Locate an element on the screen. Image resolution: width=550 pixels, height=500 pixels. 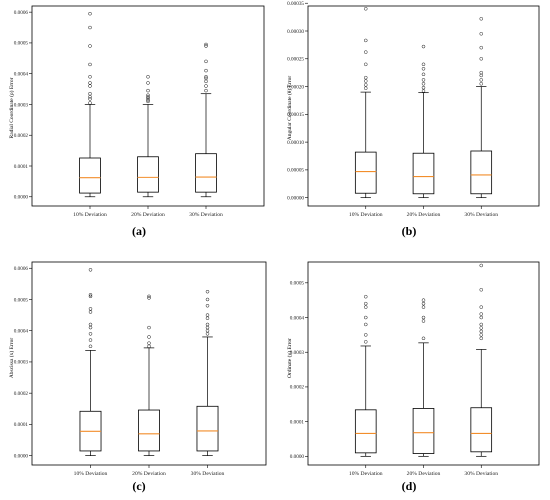
panel-caption: (b) is located at coordinates (409, 231).